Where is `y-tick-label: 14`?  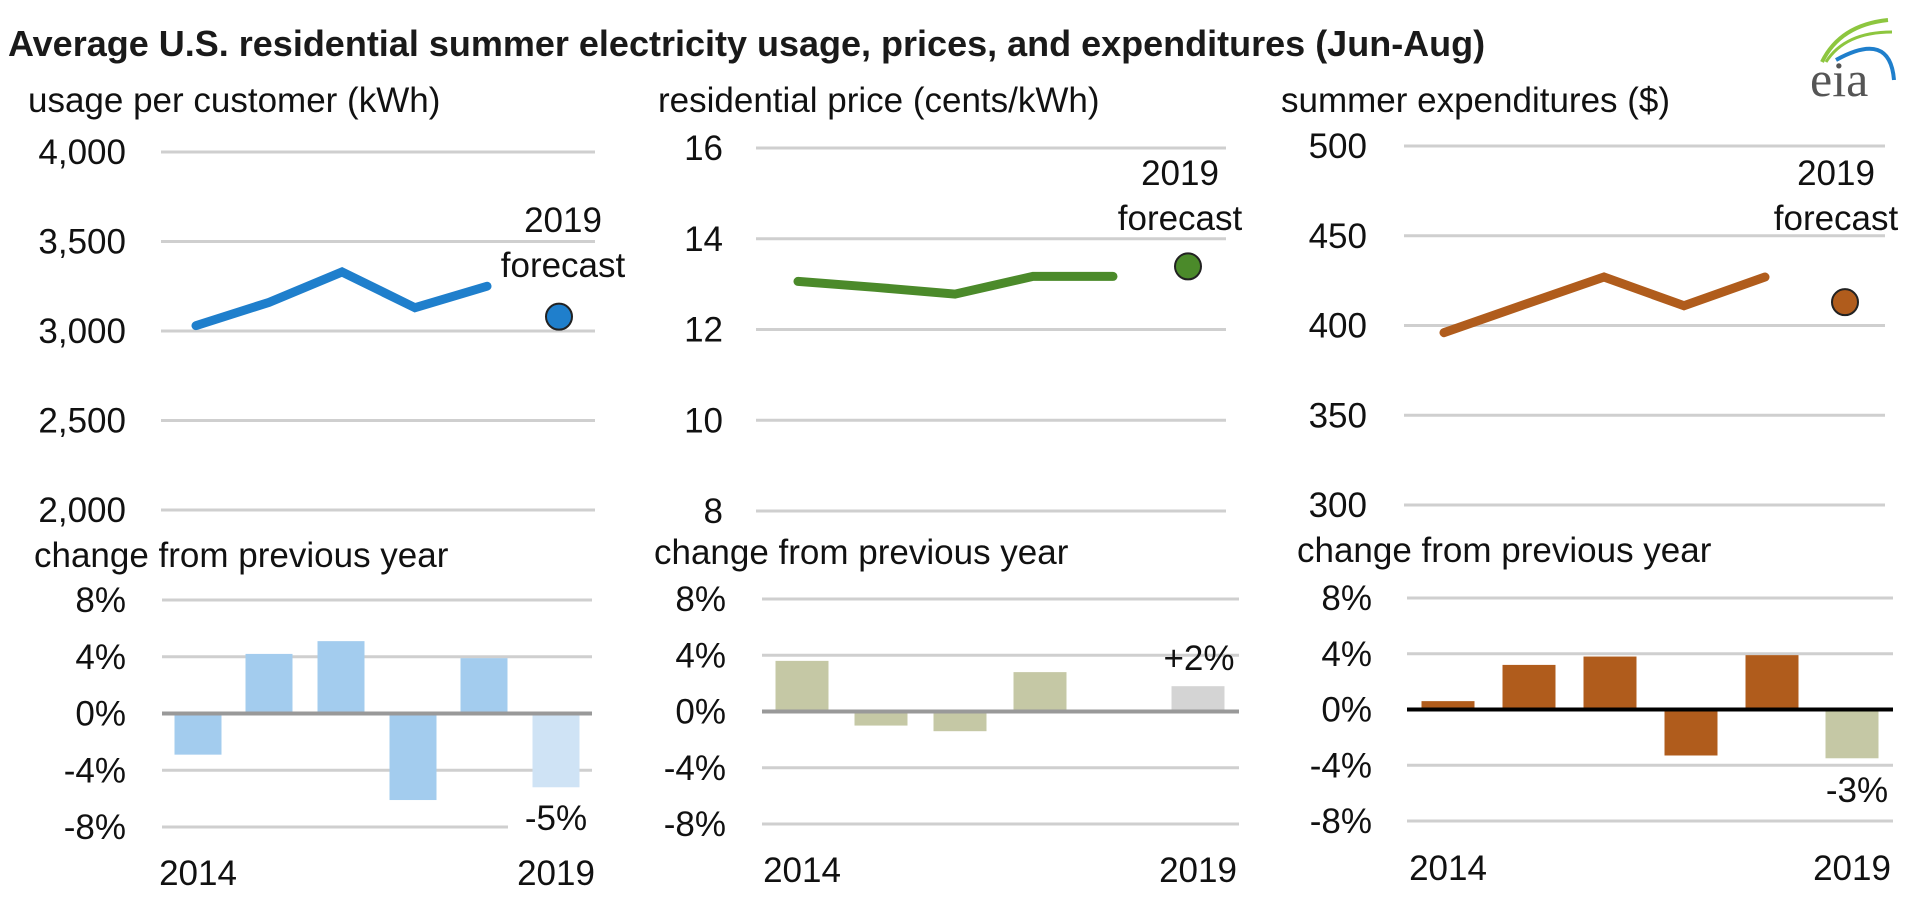
y-tick-label: 14 is located at coordinates (703, 239).